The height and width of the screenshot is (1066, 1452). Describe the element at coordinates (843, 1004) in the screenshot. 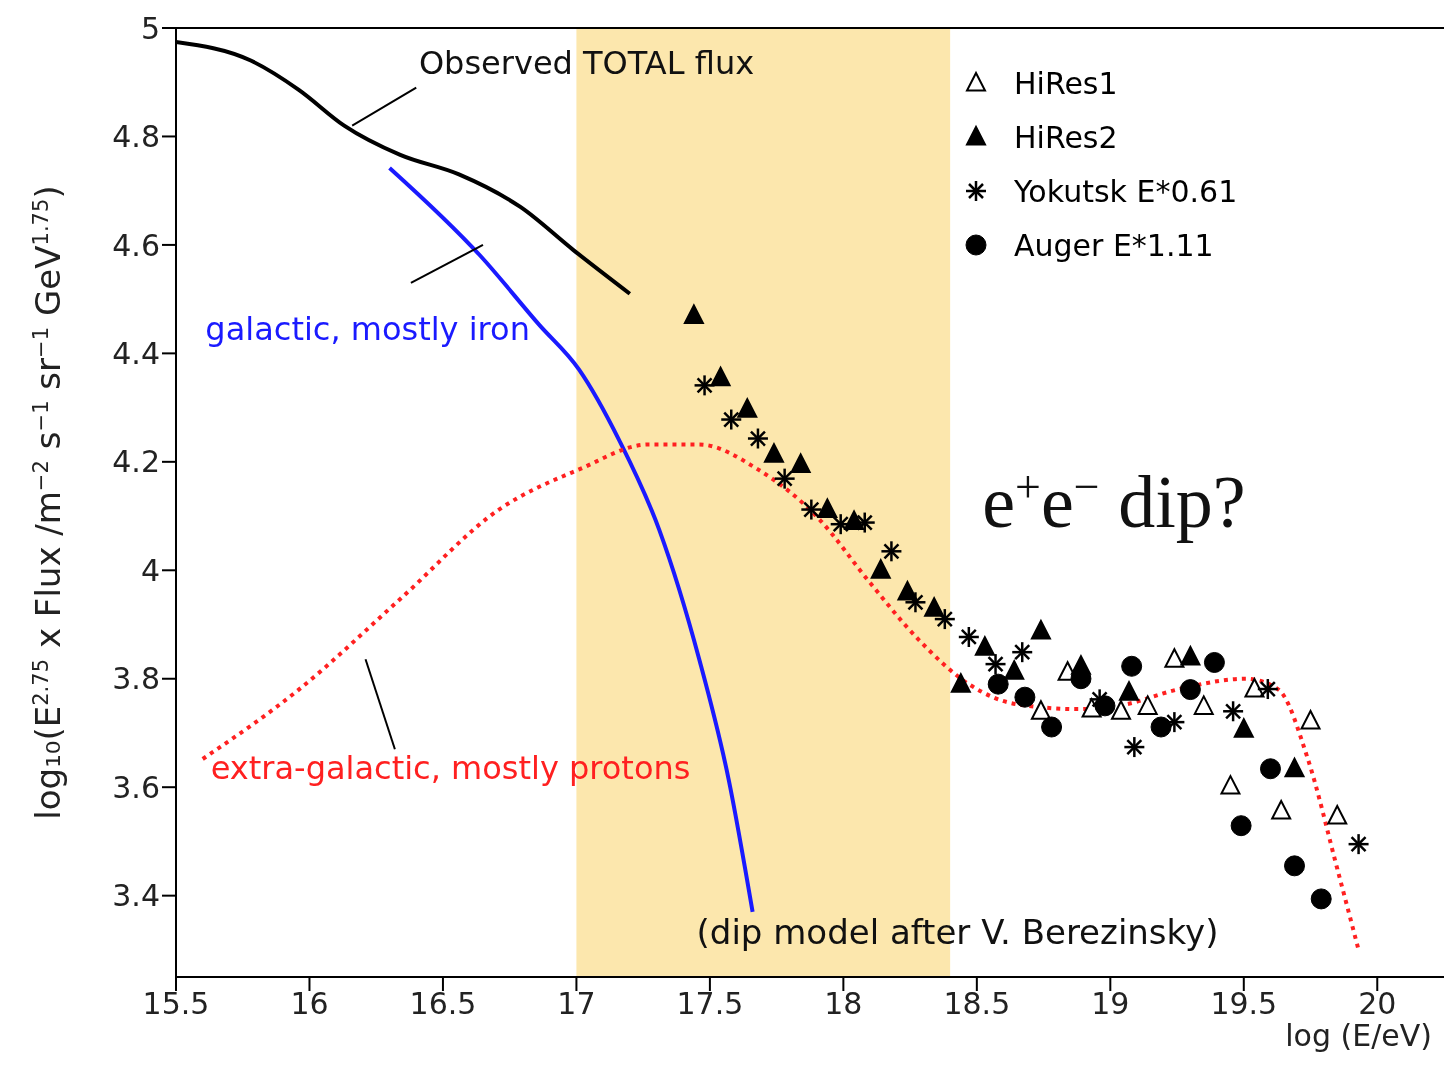

I see `x-tick-label: 18` at that location.